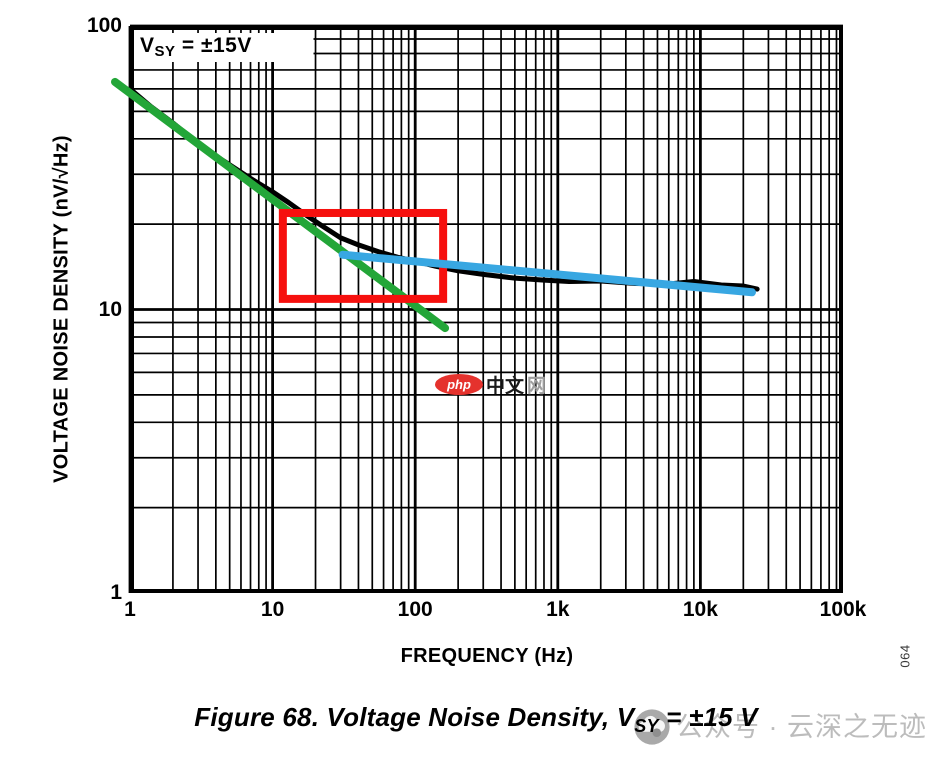 The height and width of the screenshot is (774, 952). I want to click on x-axis-title: FREQUENCY (Hz), so click(487, 656).